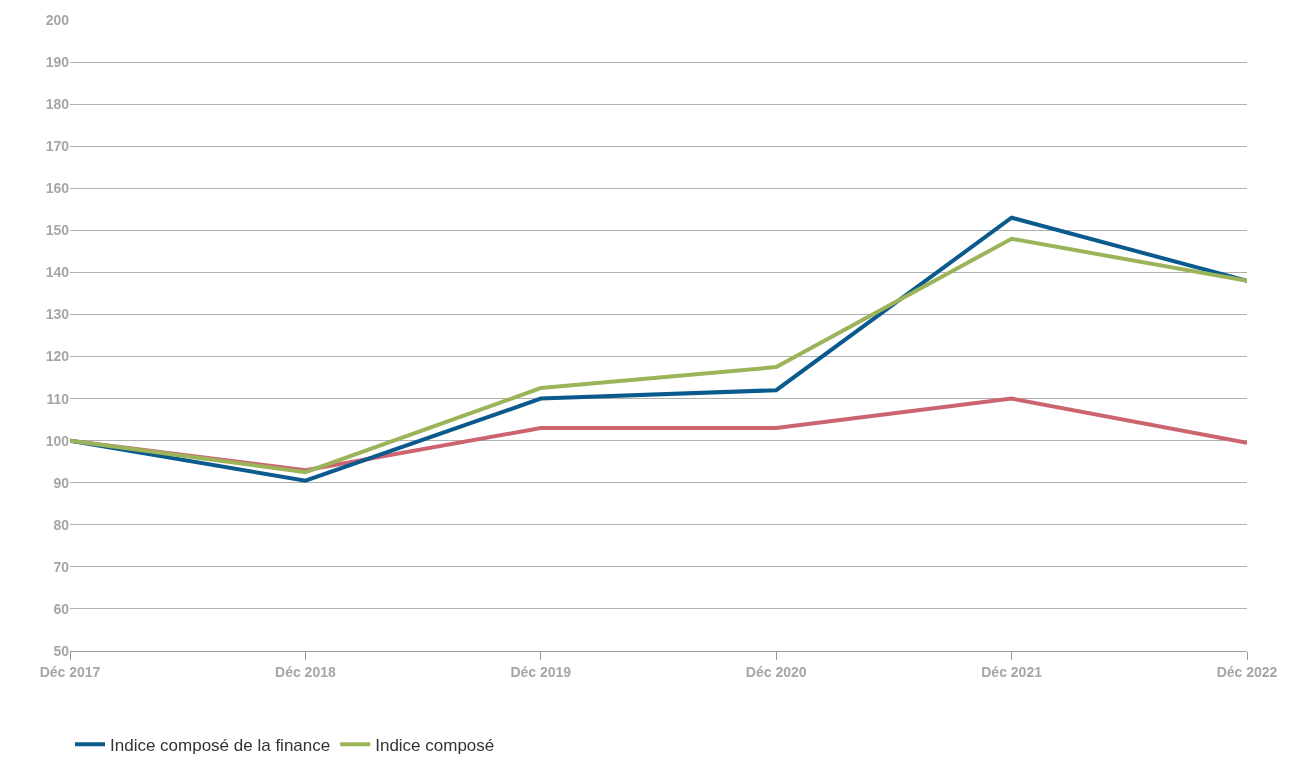 Image resolution: width=1290 pixels, height=781 pixels. Describe the element at coordinates (61, 566) in the screenshot. I see `y-tick-label: 70` at that location.